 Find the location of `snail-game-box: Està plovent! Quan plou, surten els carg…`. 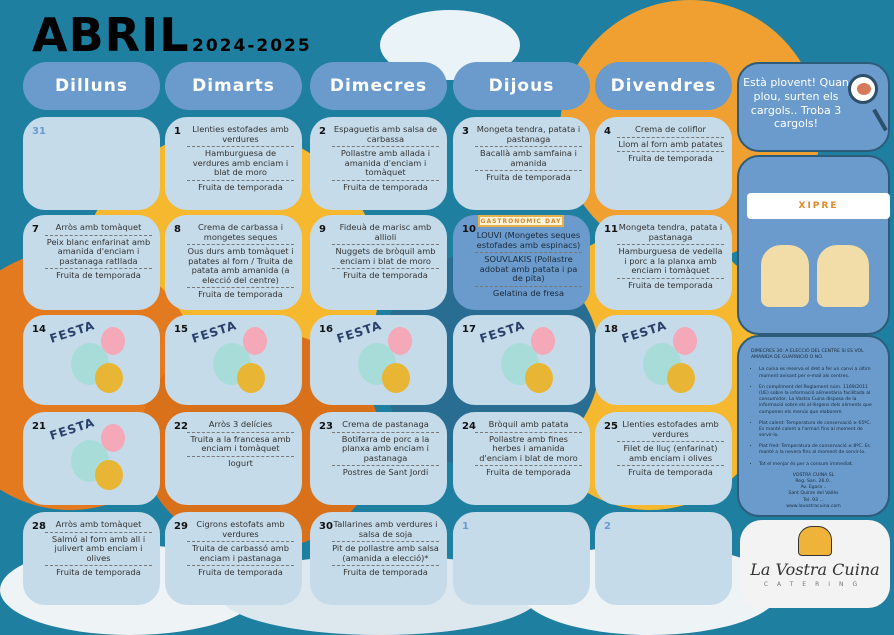

snail-game-box: Està plovent! Quan plou, surten els carg… is located at coordinates (813, 107).